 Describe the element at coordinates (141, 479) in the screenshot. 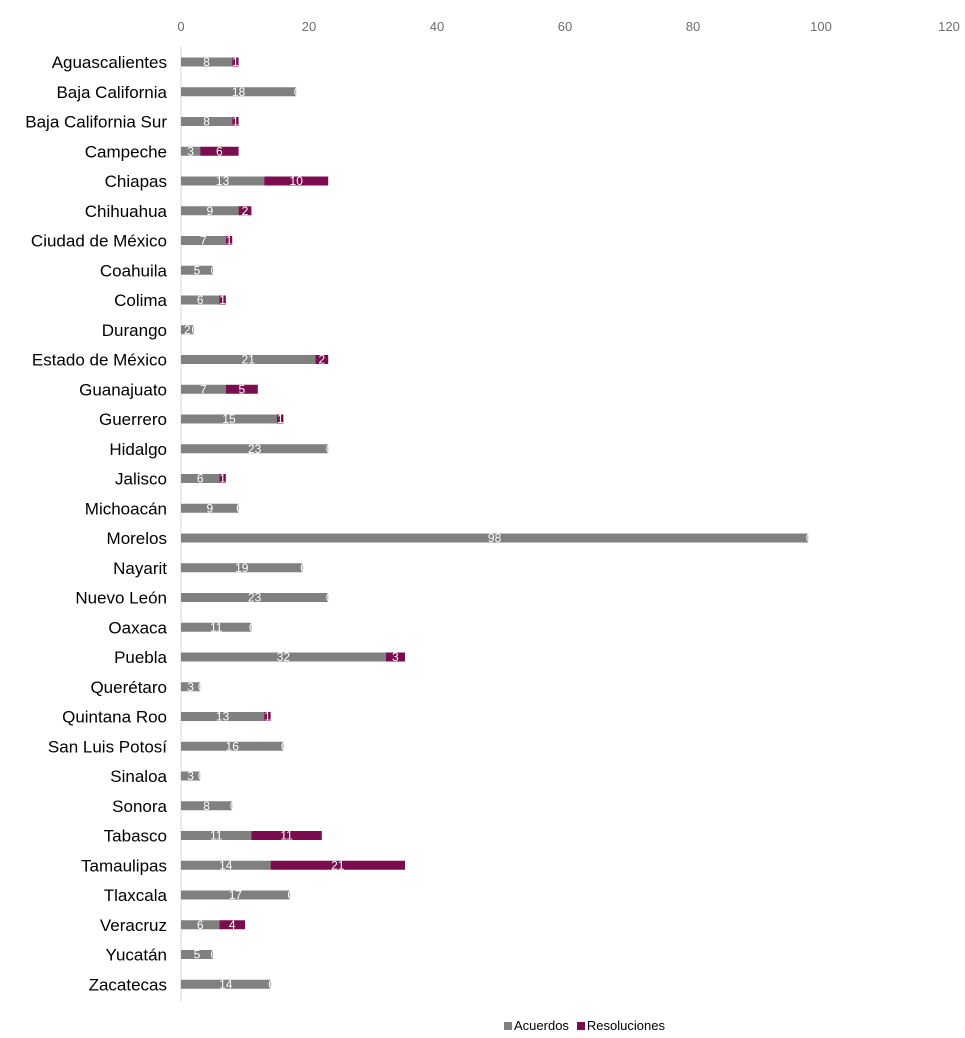

I see `category-label: Jalisco` at that location.